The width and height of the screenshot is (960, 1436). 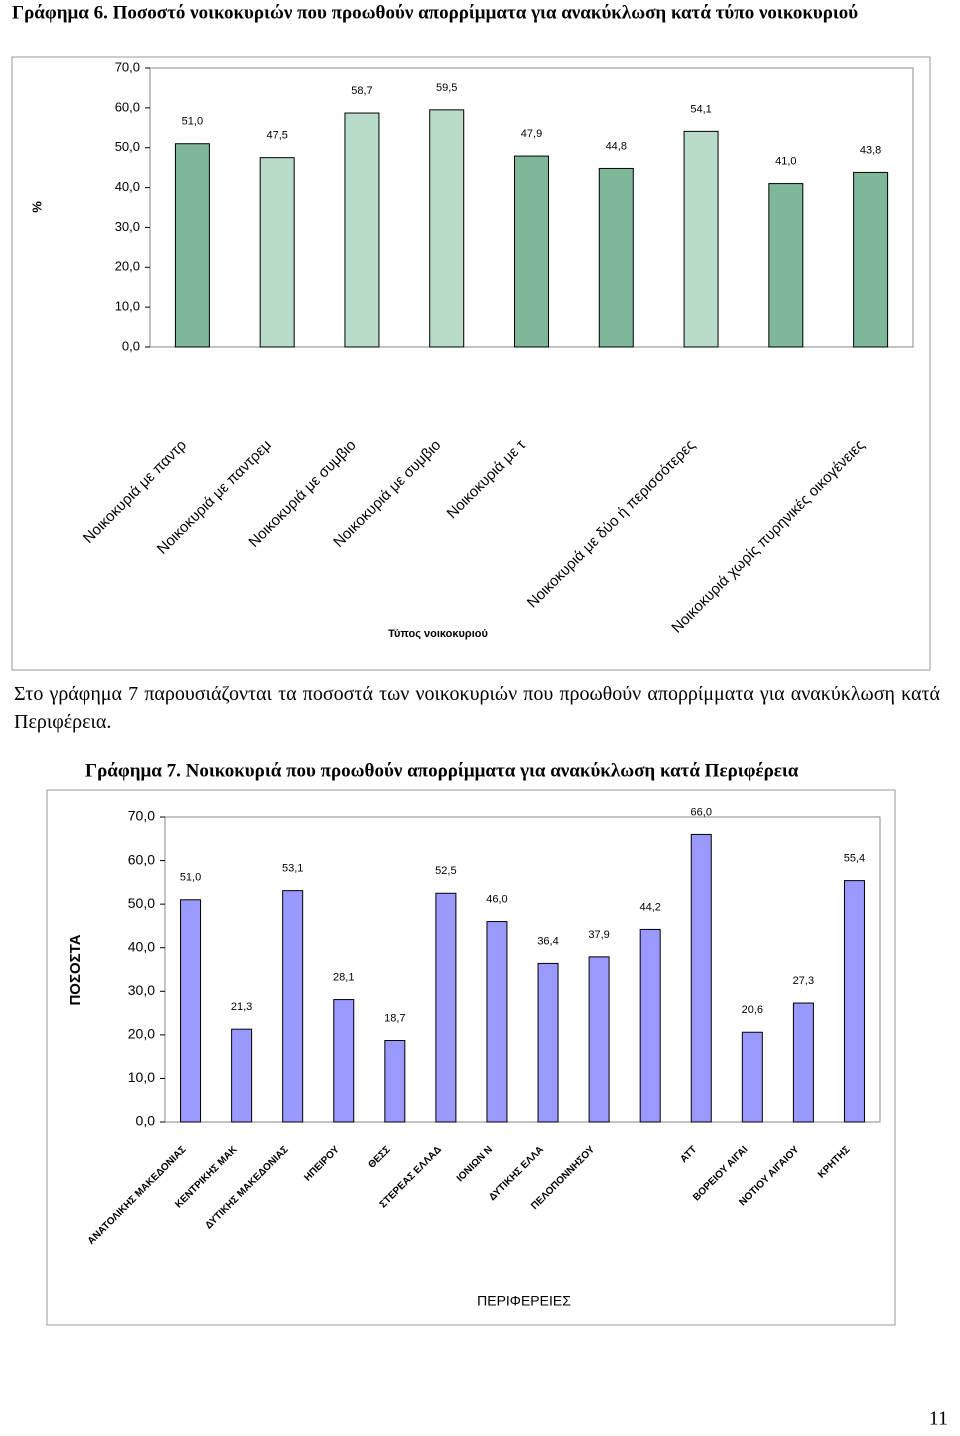 I want to click on value-label: 27,3, so click(x=803, y=981).